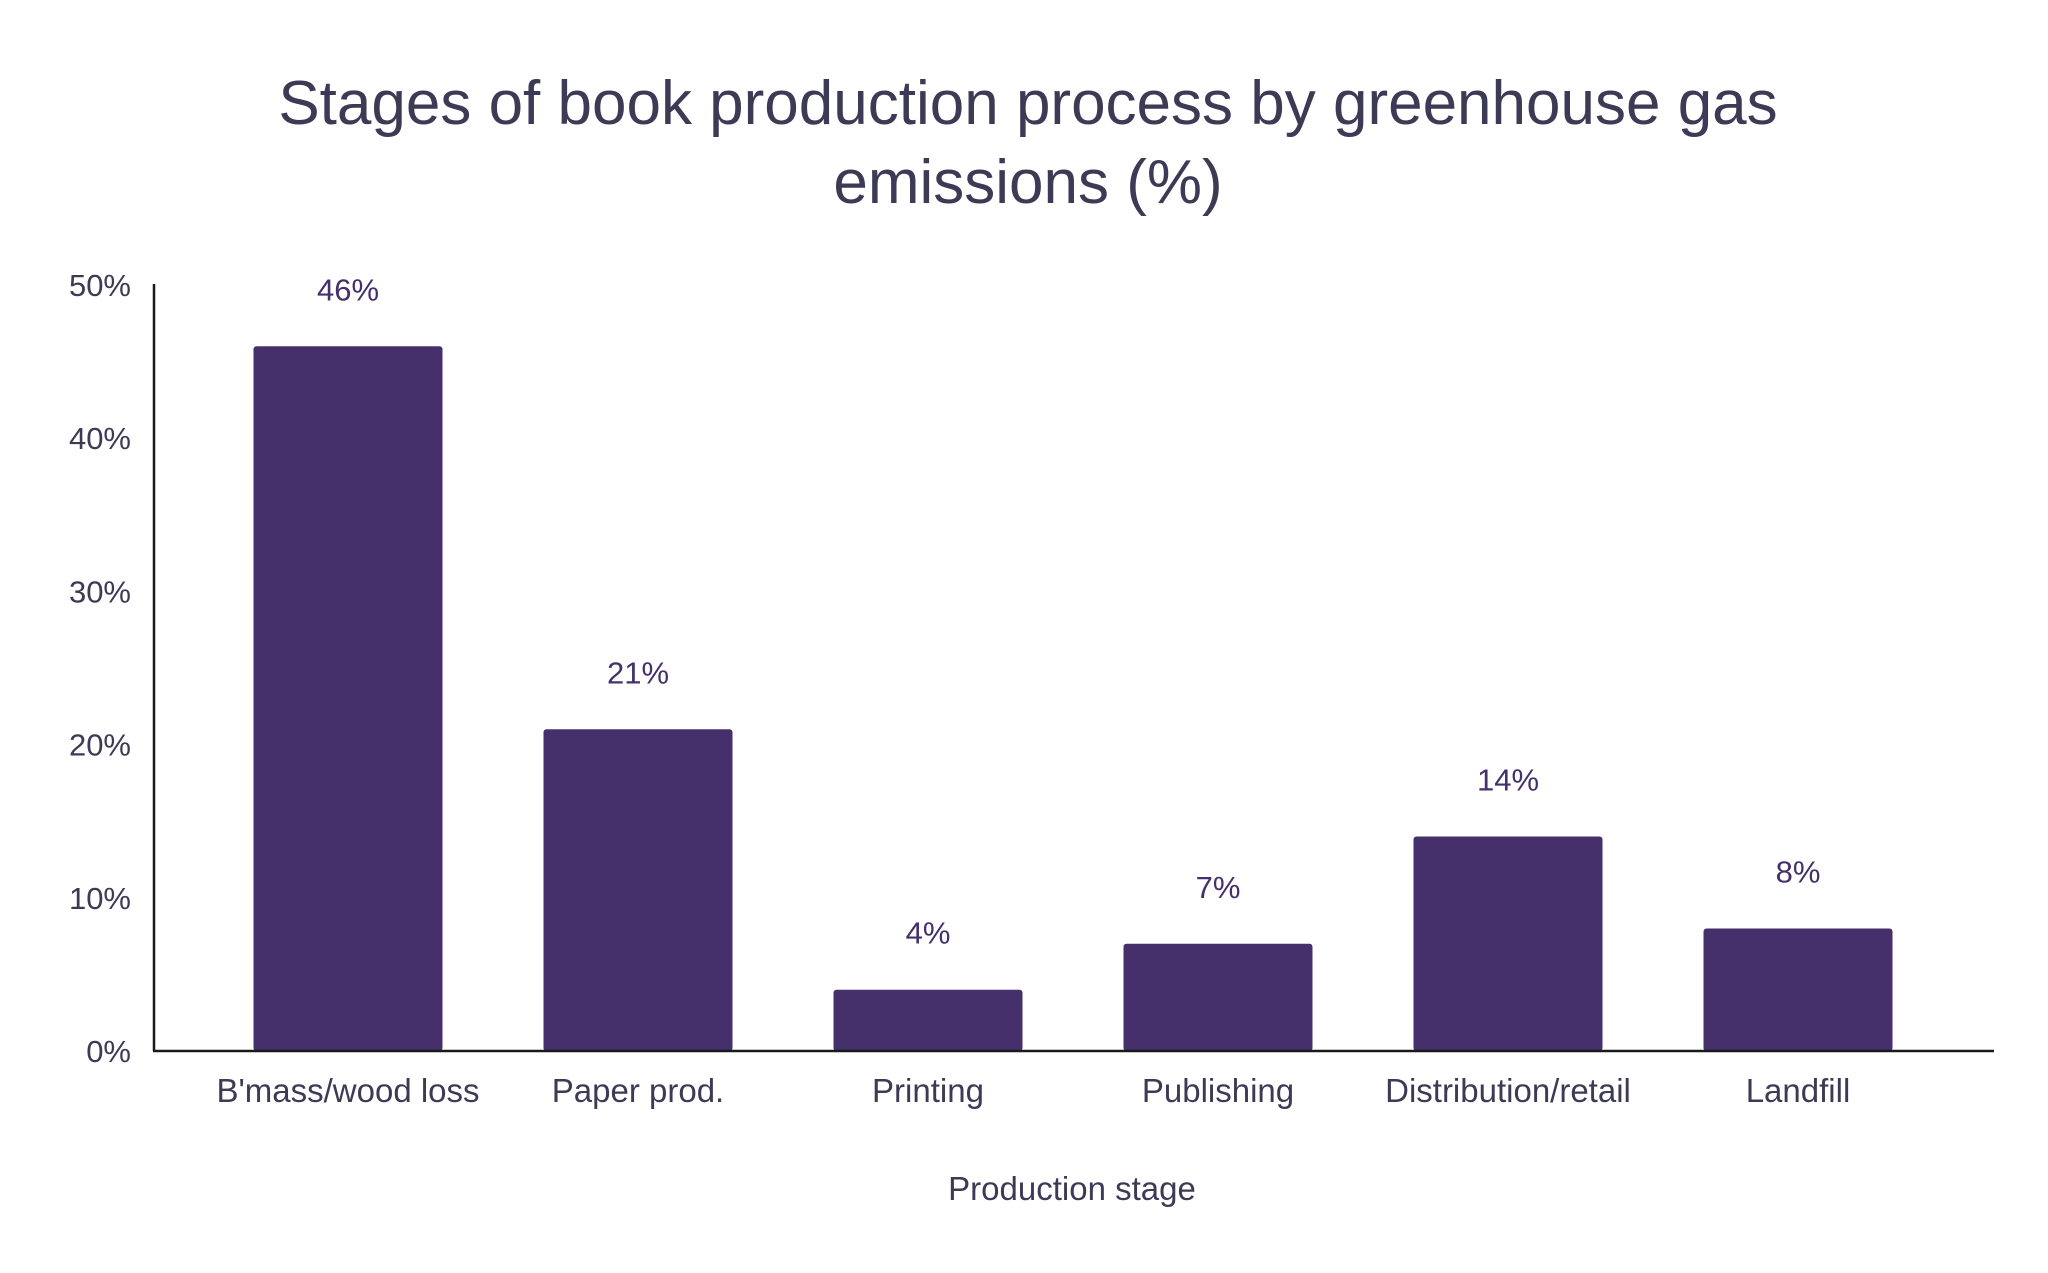  Describe the element at coordinates (347, 1090) in the screenshot. I see `x-tick-label: B'mass/wood loss` at that location.